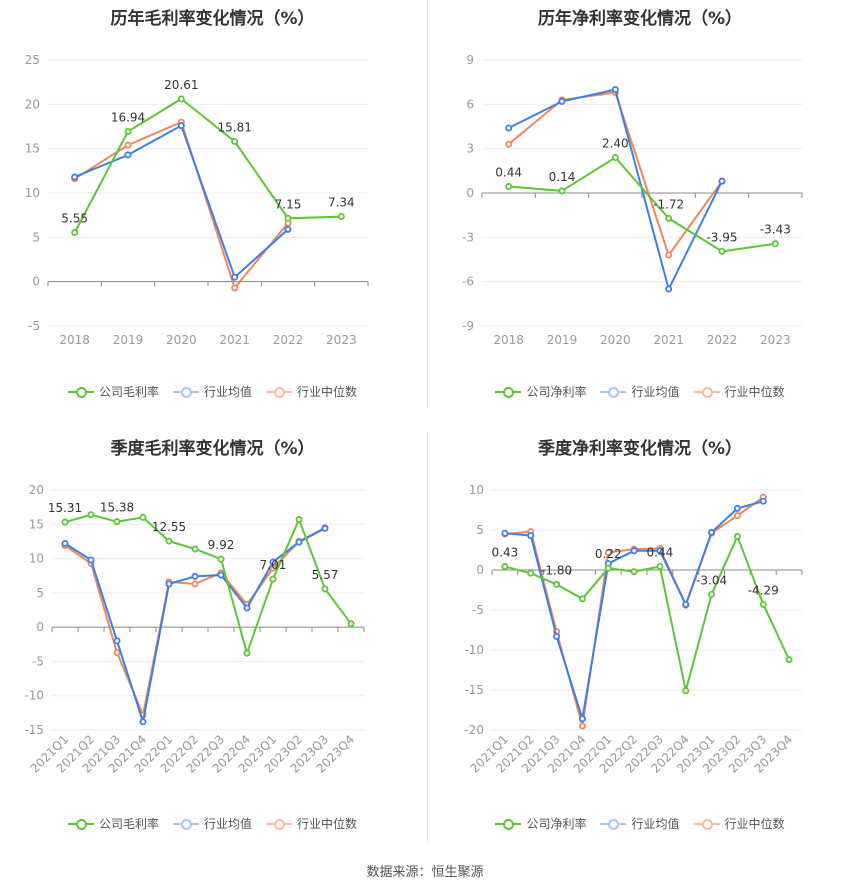  I want to click on data-label: 12.55, so click(169, 527).